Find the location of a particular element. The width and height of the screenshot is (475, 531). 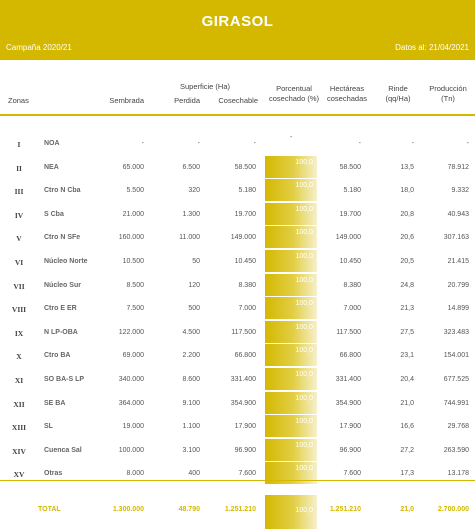

row-hectareas: 354.900 is located at coordinates (348, 403).